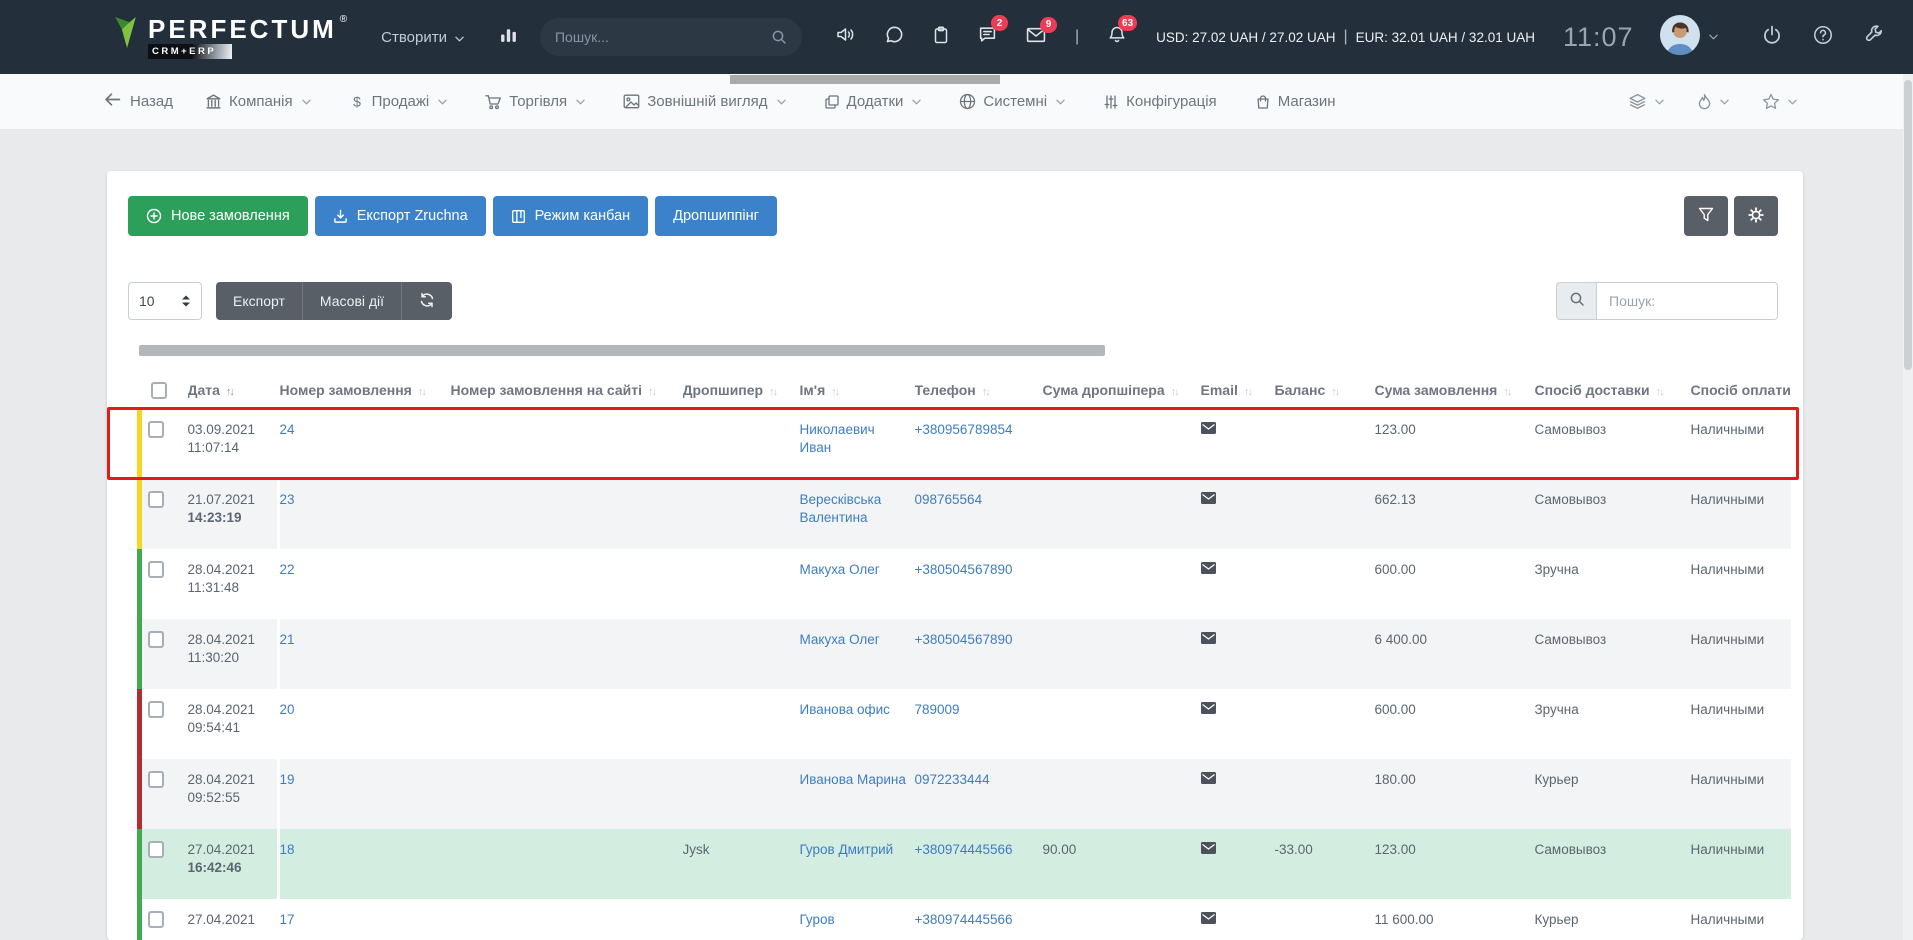 This screenshot has height=940, width=1913. I want to click on col-header-dropshipper: Дропшипер ↑↓, so click(741, 390).